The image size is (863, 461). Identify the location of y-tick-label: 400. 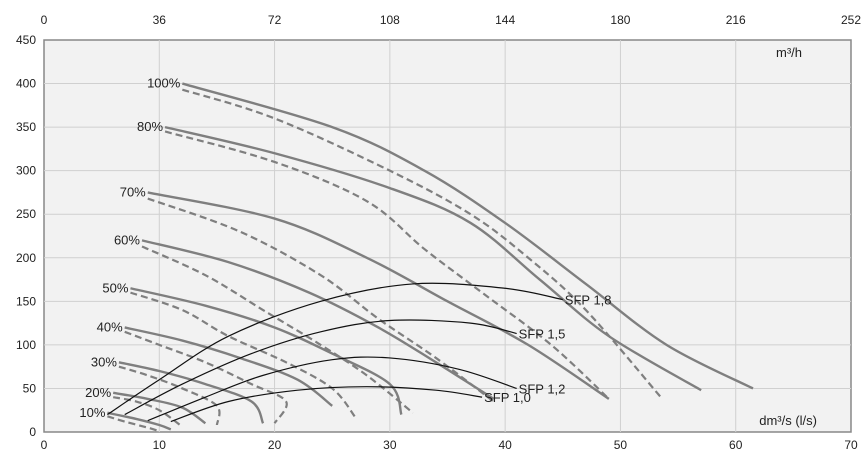
(26, 84).